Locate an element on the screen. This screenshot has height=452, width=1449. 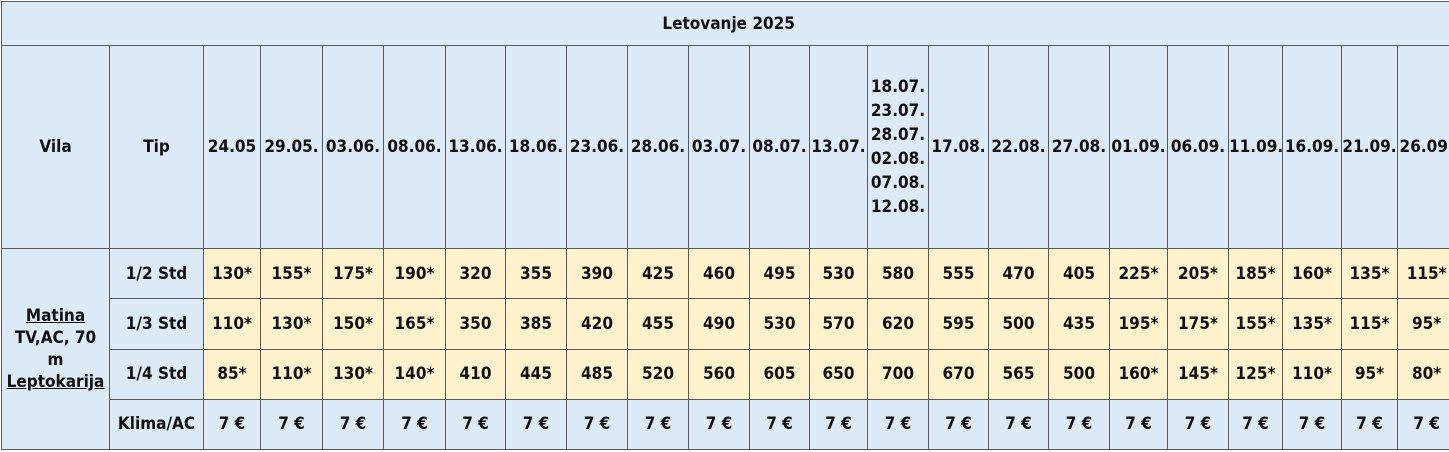
price-cell: 85* is located at coordinates (232, 374).